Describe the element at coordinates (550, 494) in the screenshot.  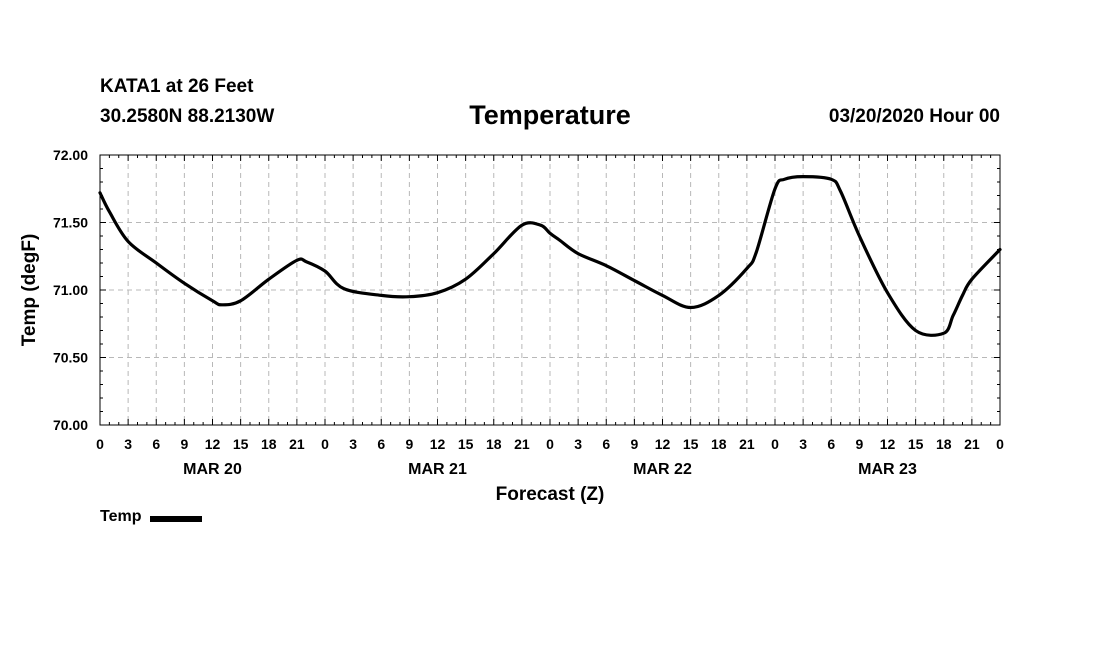
I see `x-axis-title: Forecast (Z)` at that location.